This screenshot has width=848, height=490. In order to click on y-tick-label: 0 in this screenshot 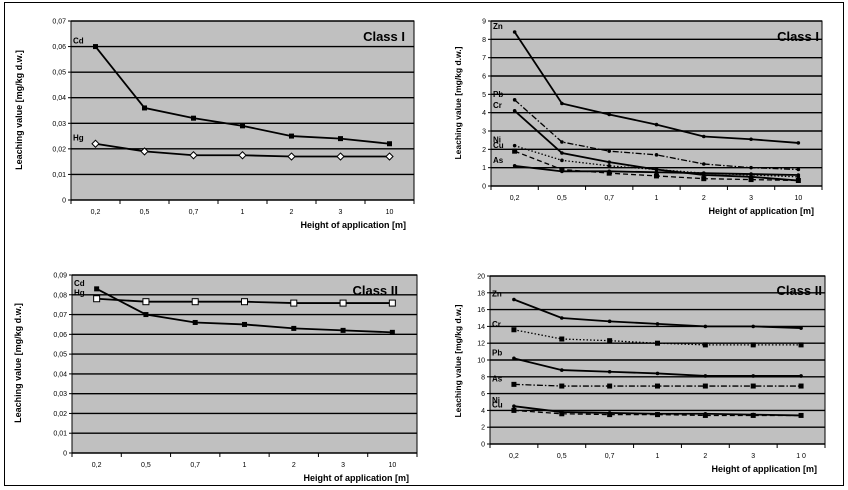, I will do `click(64, 201)`.